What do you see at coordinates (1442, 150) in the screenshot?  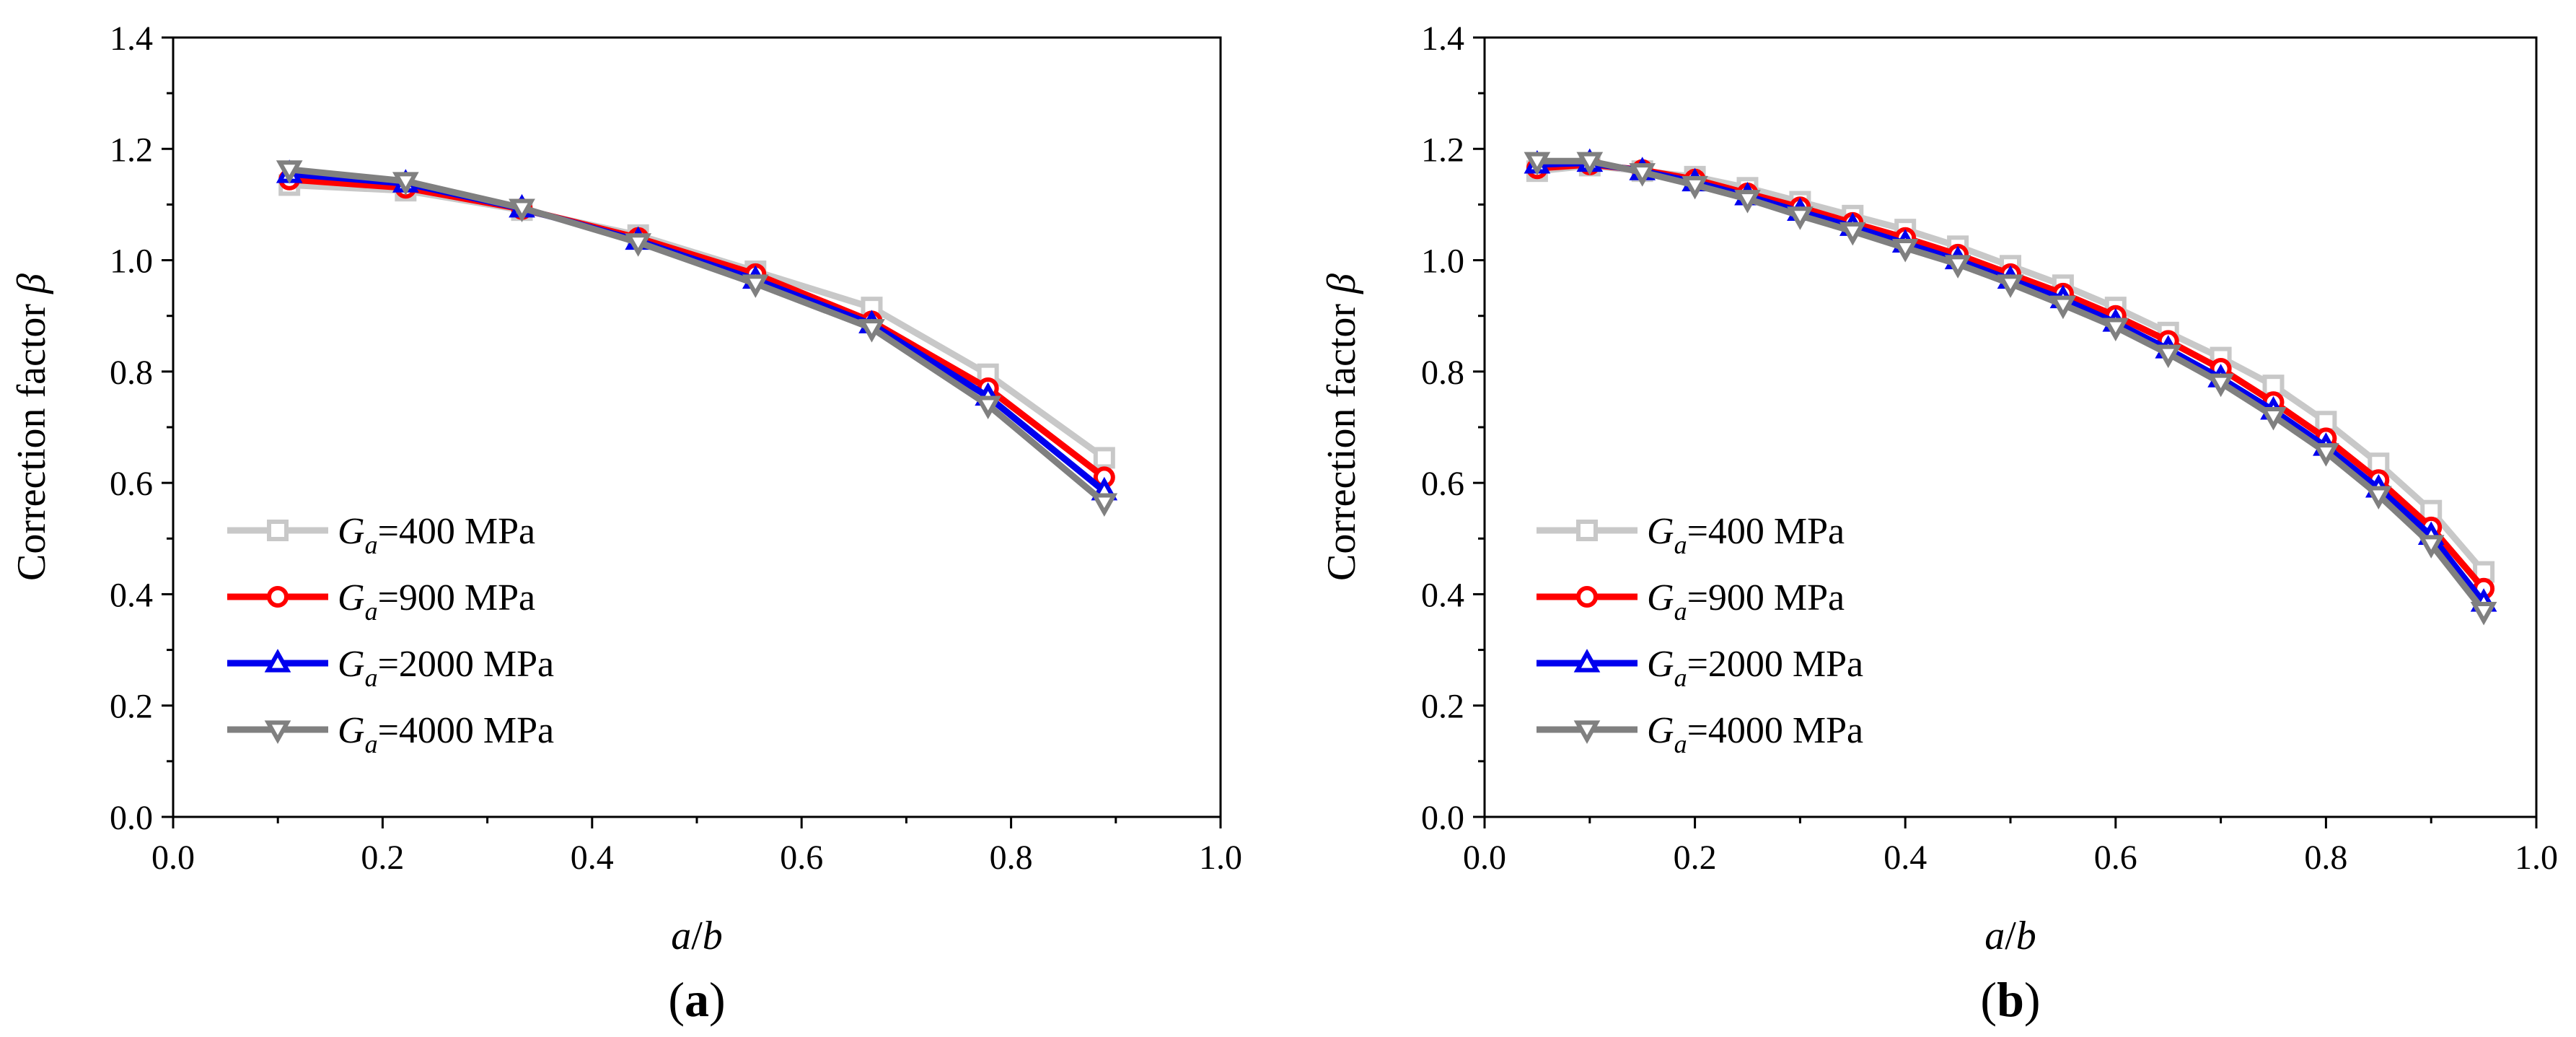 I see `y-tick-label: 1.2` at bounding box center [1442, 150].